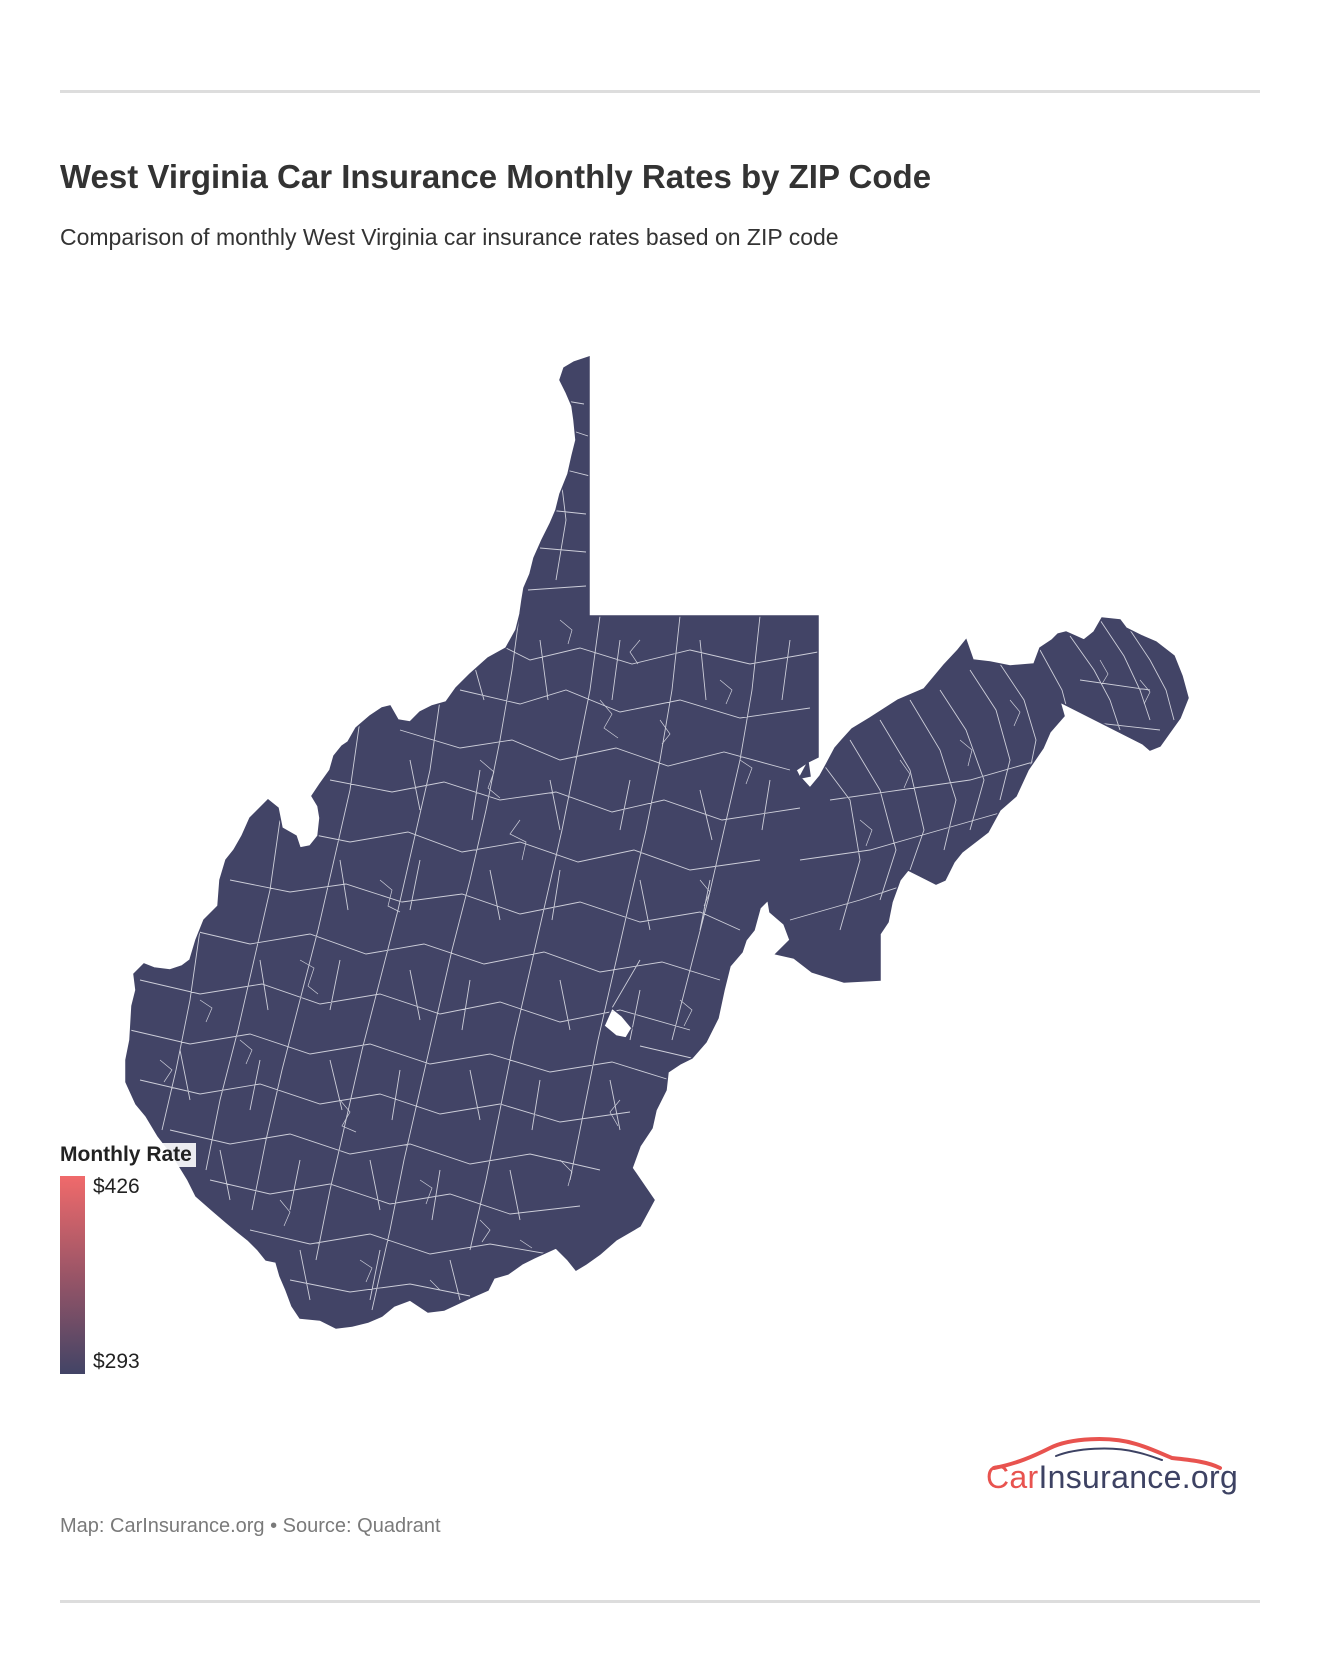  What do you see at coordinates (660, 91) in the screenshot?
I see `top-divider` at bounding box center [660, 91].